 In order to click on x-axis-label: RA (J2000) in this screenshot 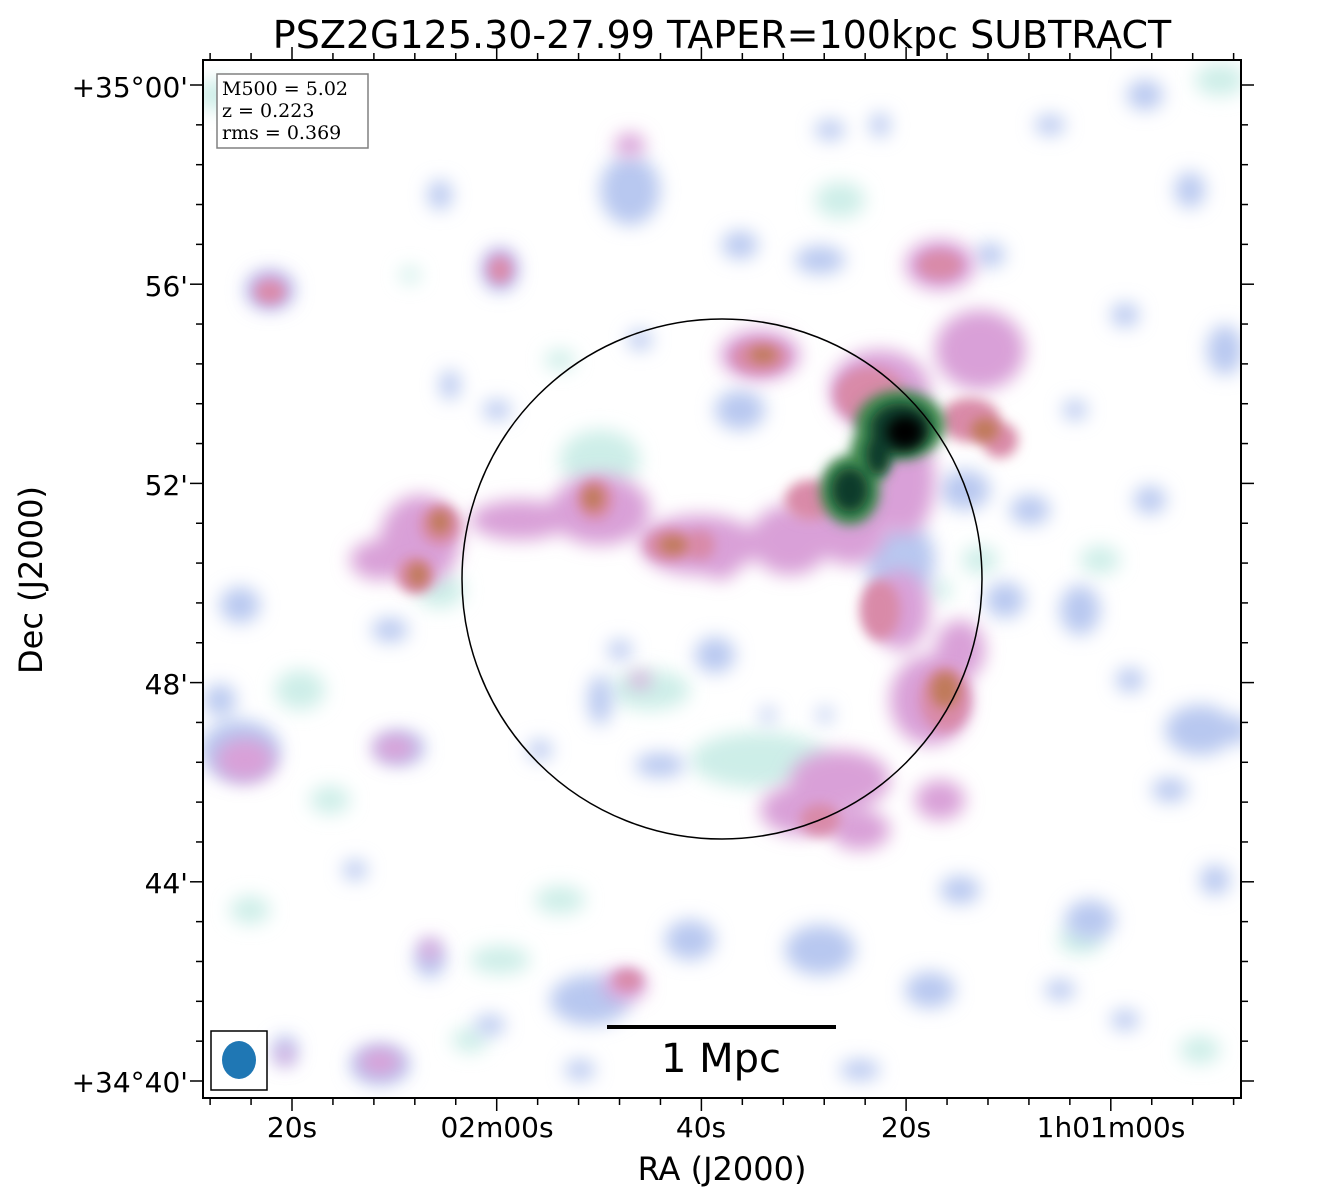, I will do `click(722, 1169)`.